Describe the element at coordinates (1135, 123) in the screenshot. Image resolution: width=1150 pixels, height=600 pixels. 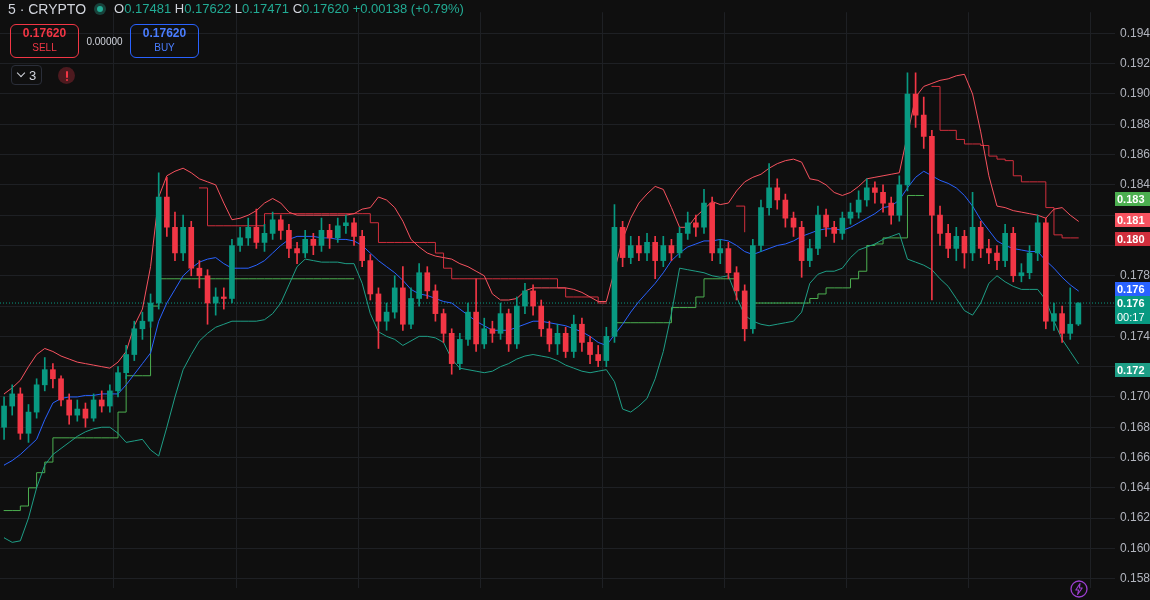
I see `y-tick-label: 0.188` at that location.